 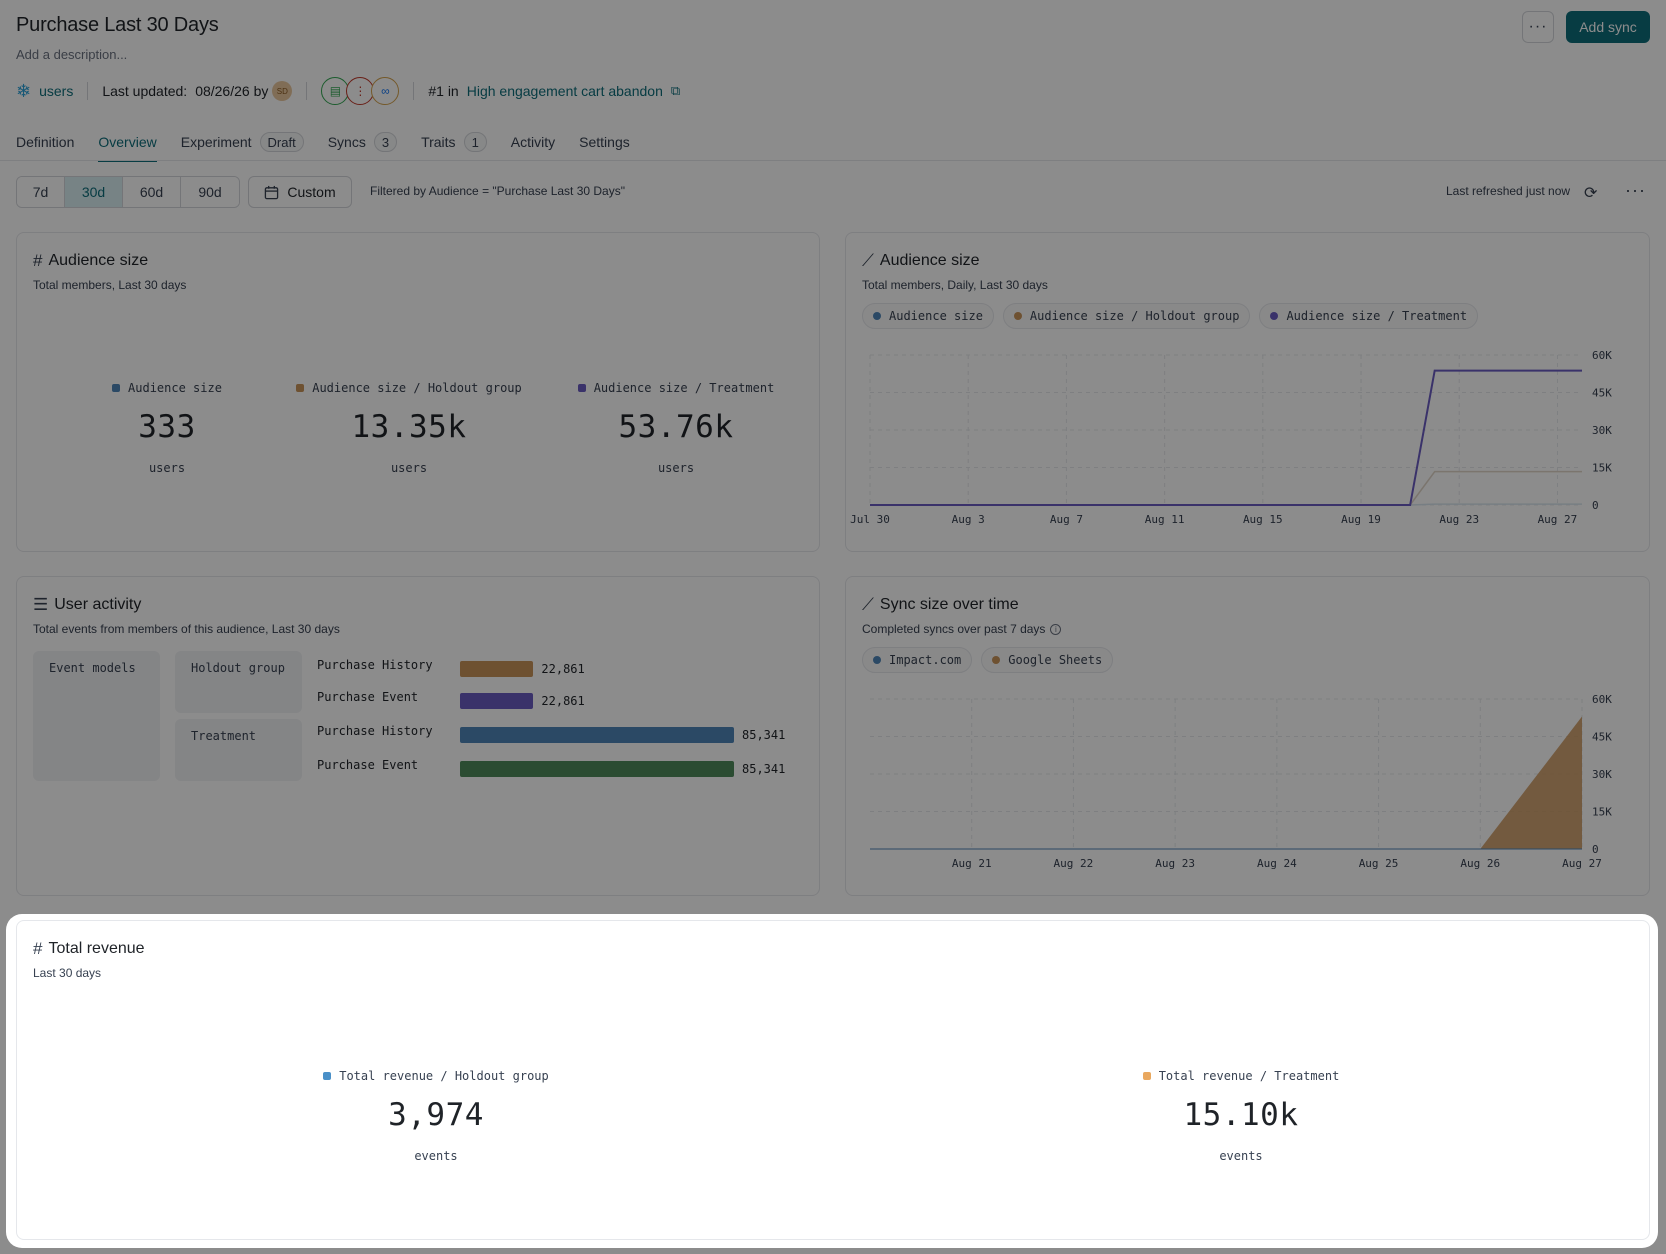 What do you see at coordinates (475, 142) in the screenshot?
I see `count-badge: 1` at bounding box center [475, 142].